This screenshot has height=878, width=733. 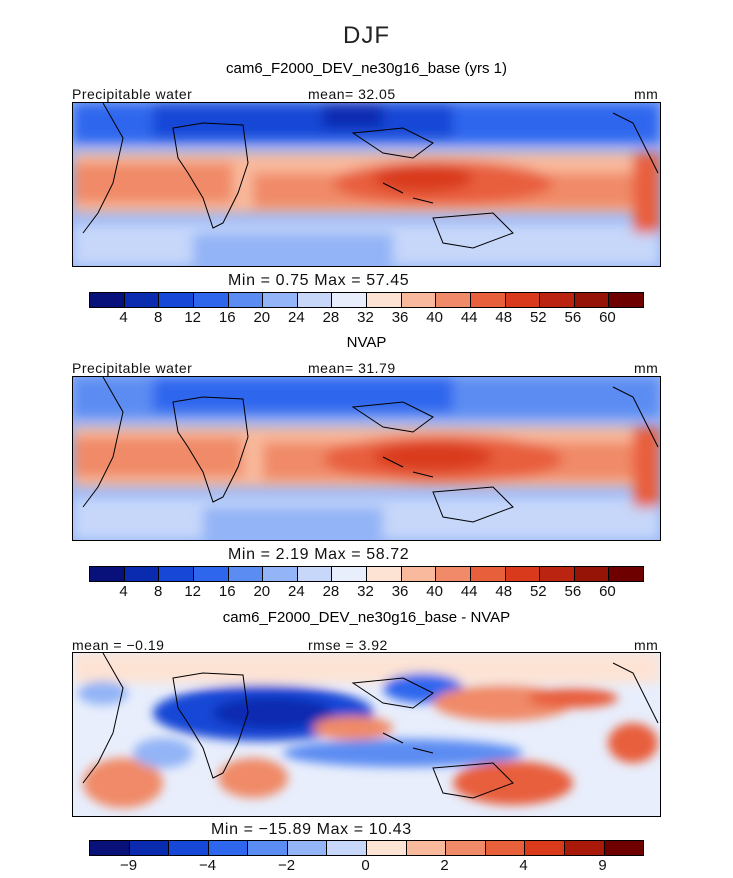 I want to click on panel-1-variable-label: Precipitable water, so click(x=132, y=94).